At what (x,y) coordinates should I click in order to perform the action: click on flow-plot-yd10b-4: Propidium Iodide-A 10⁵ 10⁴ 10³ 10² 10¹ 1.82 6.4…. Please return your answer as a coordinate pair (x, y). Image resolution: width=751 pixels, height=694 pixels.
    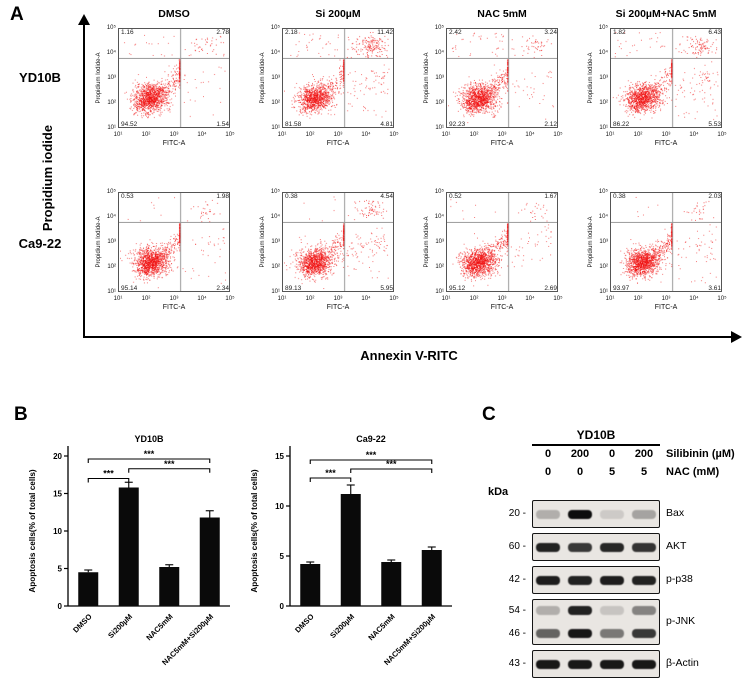
    Looking at the image, I should click on (666, 90).